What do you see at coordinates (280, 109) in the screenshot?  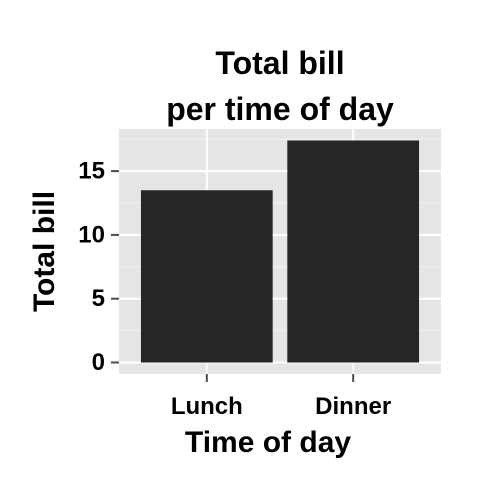 I see `chart-title-line: per time of day` at bounding box center [280, 109].